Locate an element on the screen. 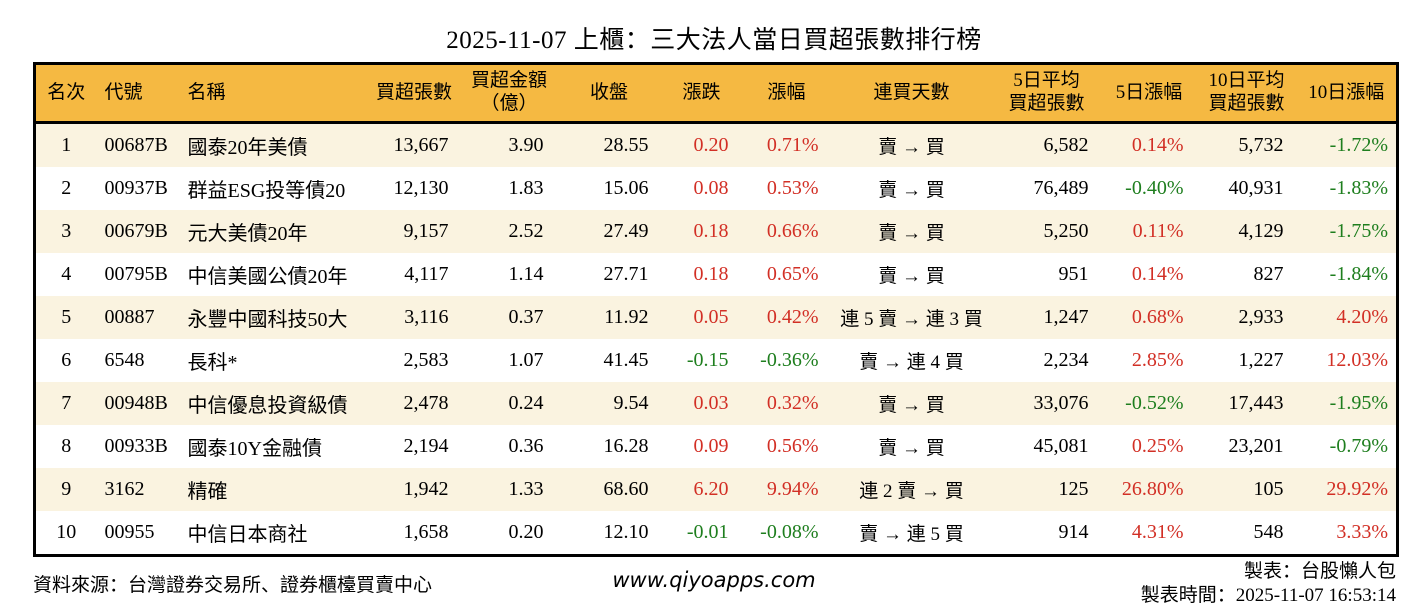  cell-avg10-volume: 23,201 is located at coordinates (1256, 446).